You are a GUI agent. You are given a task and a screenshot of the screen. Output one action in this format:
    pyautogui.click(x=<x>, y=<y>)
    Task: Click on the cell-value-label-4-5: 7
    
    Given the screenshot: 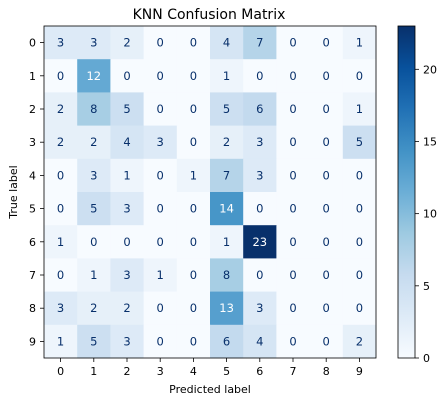 What is the action you would take?
    pyautogui.click(x=226, y=175)
    